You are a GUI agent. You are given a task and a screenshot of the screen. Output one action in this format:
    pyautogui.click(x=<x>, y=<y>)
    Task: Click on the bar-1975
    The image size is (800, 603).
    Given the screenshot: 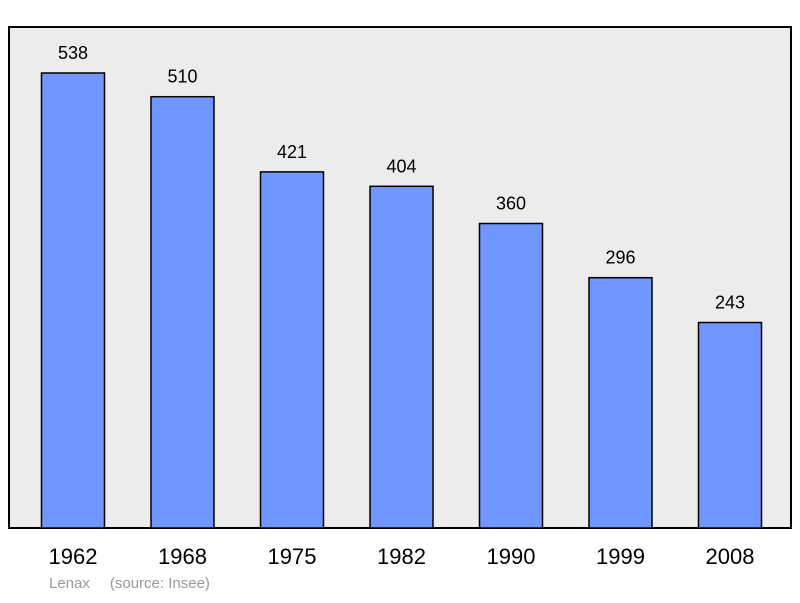 What is the action you would take?
    pyautogui.click(x=292, y=350)
    